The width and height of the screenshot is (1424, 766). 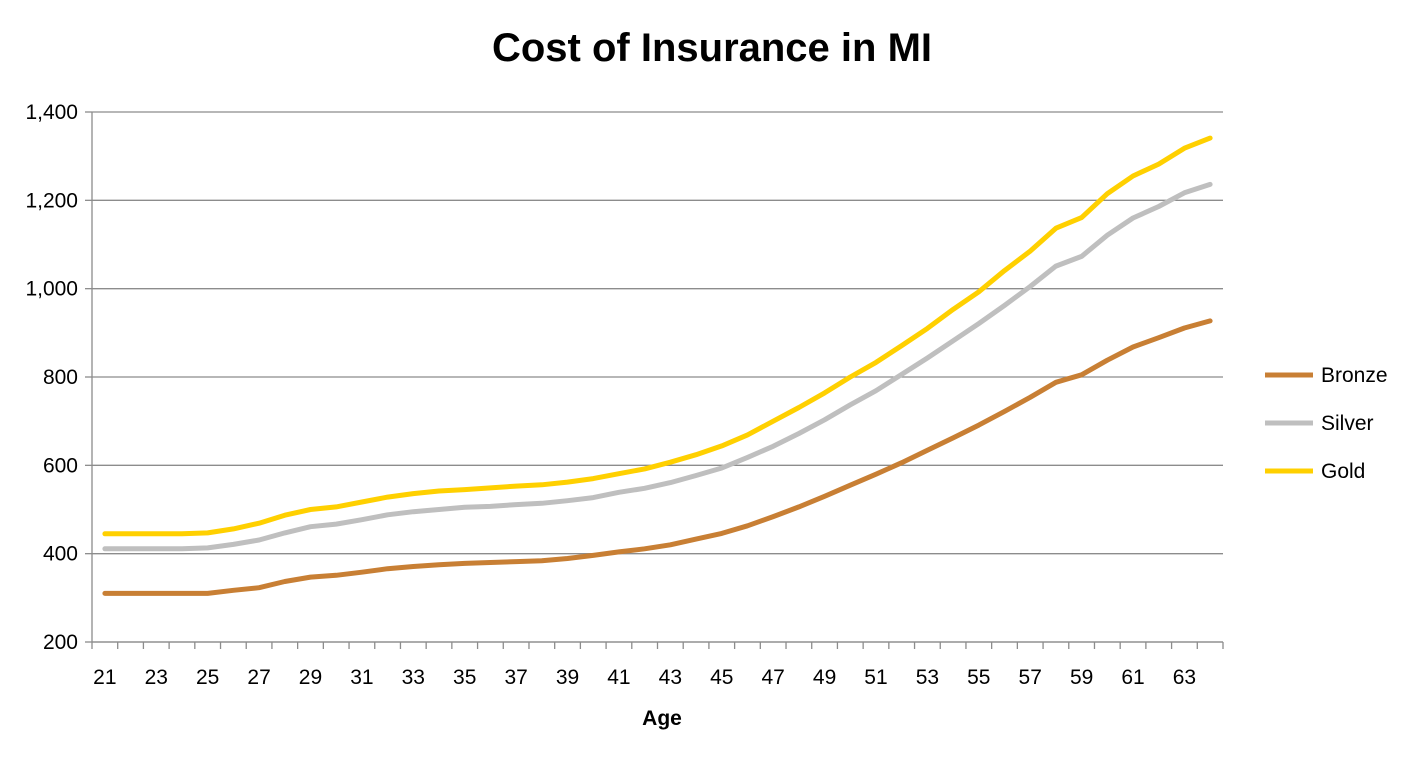 What do you see at coordinates (1347, 423) in the screenshot?
I see `legend-label-silver: Silver` at bounding box center [1347, 423].